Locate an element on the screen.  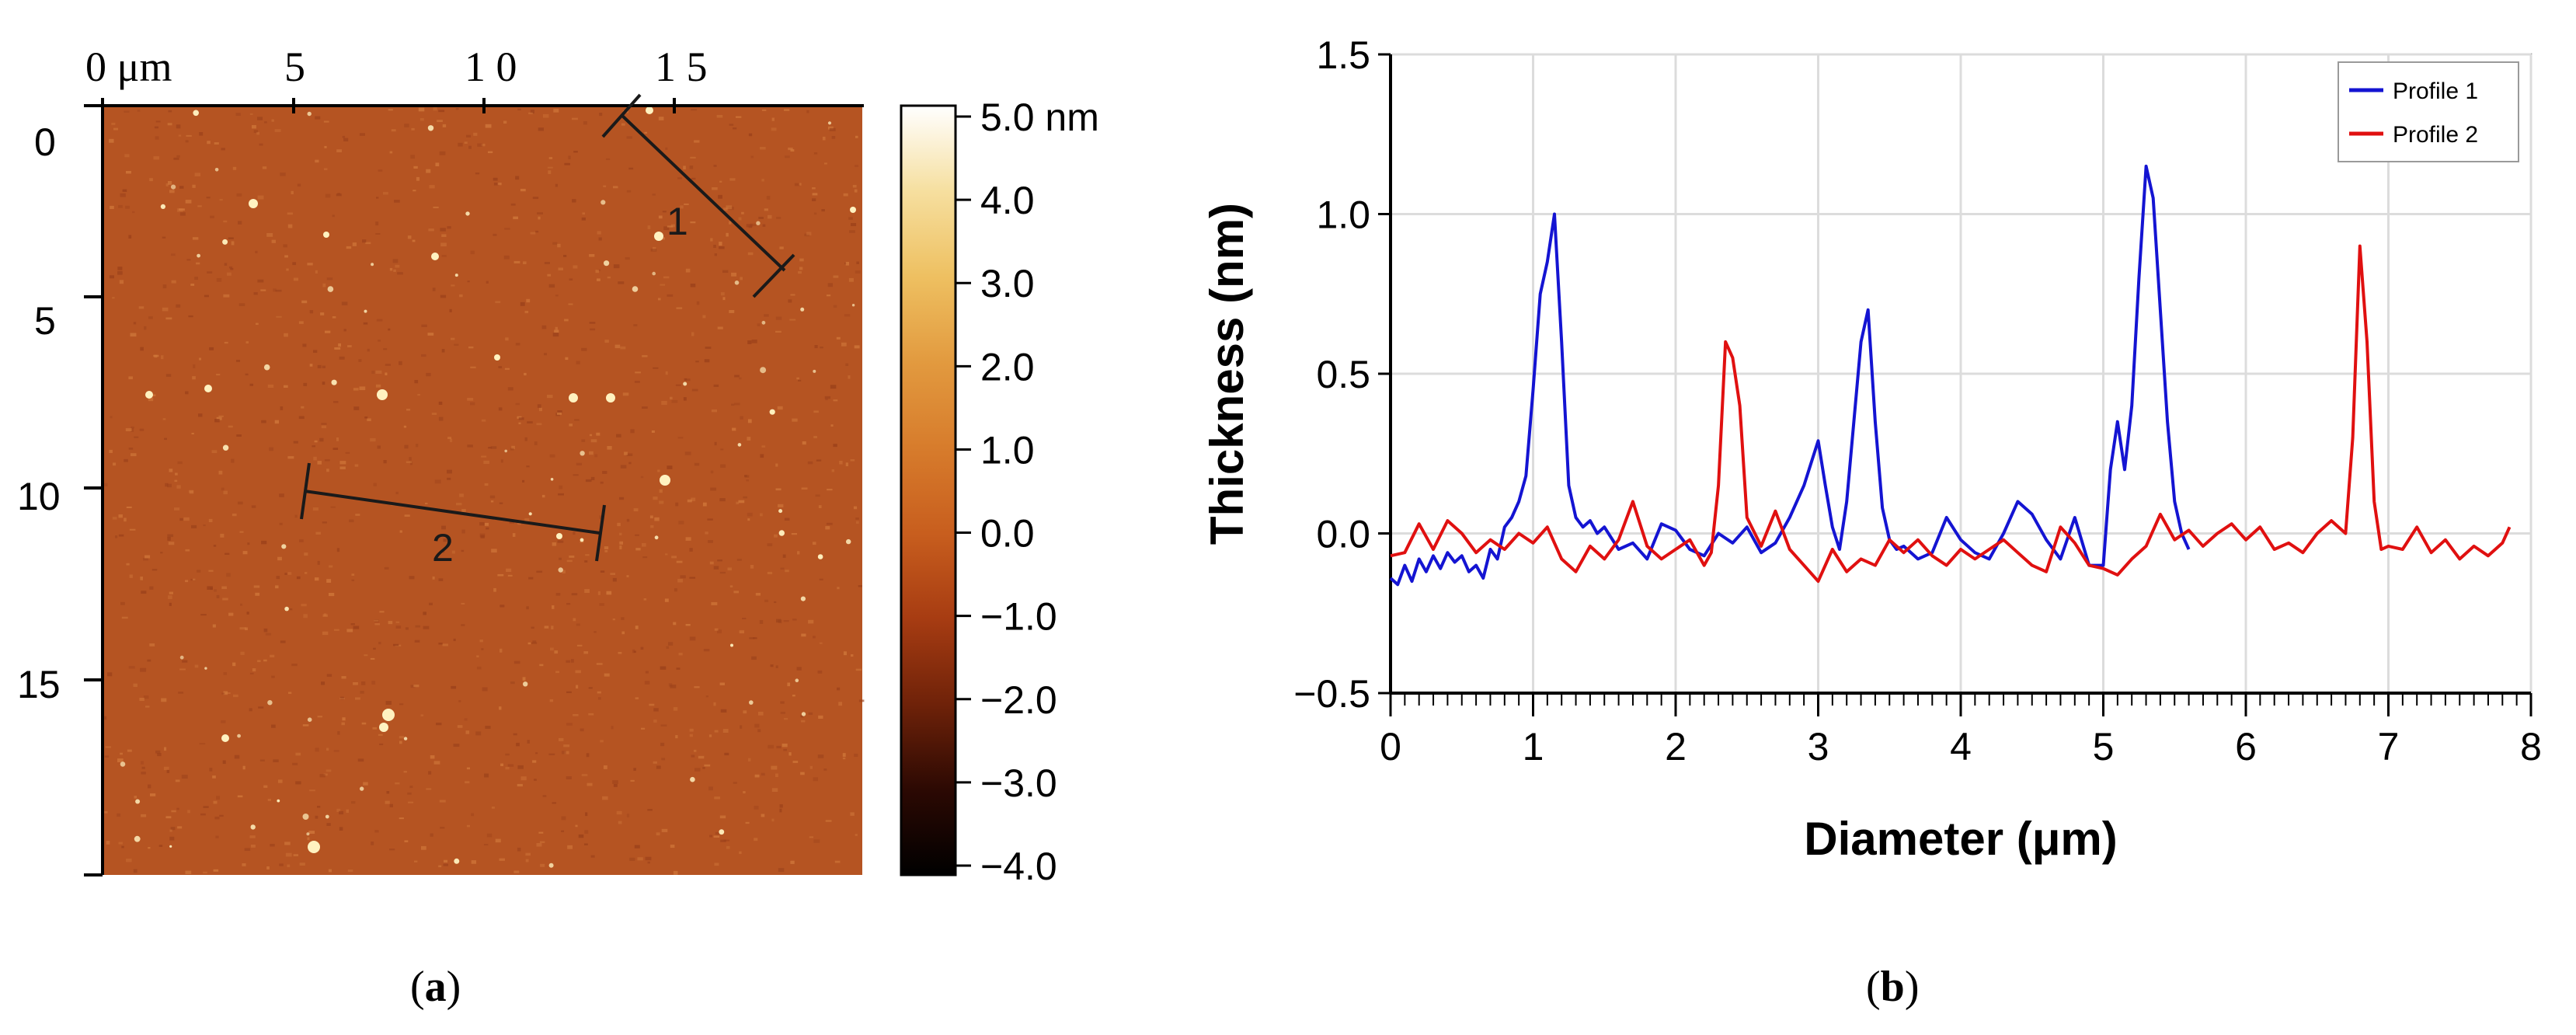
profile-line-1-label: 1 is located at coordinates (677, 221).